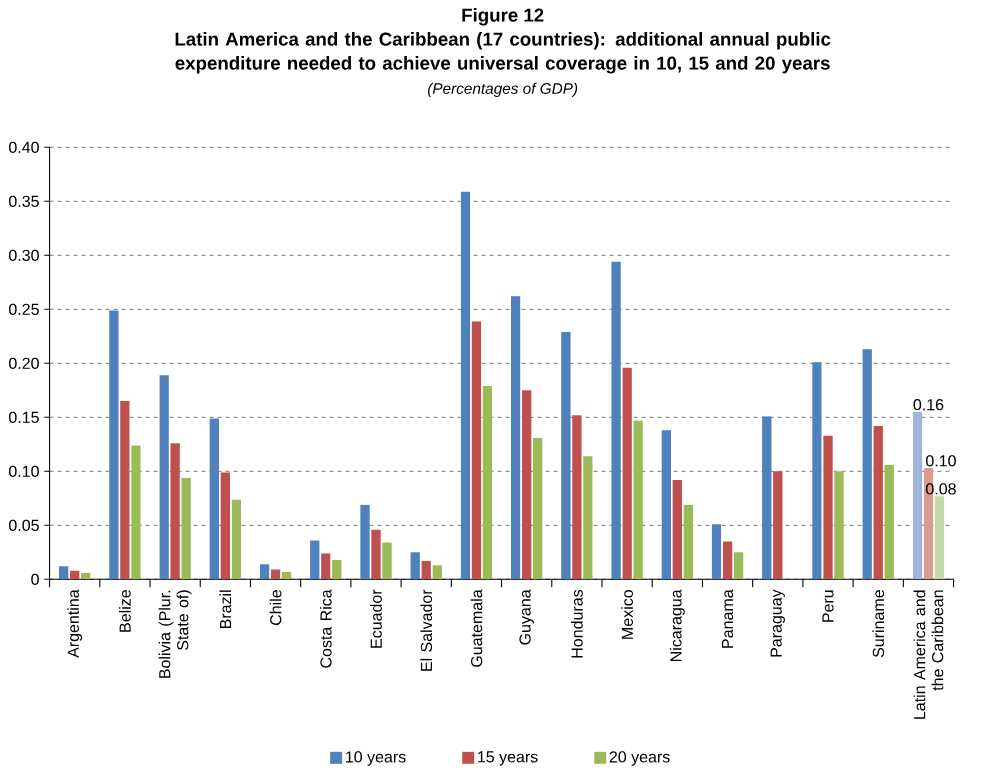 This screenshot has height=774, width=1006. Describe the element at coordinates (476, 628) in the screenshot. I see `x-tick-label: Guatemala` at that location.